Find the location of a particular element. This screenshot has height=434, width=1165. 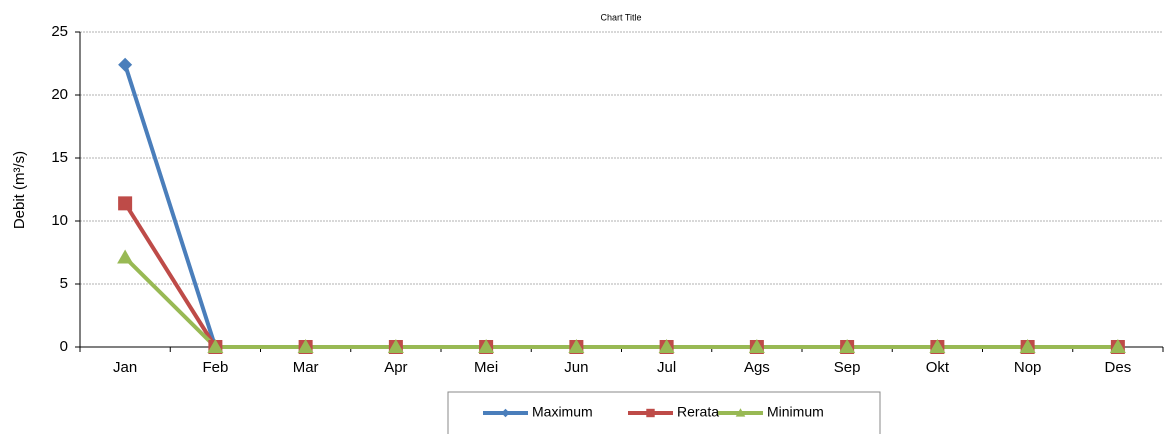

y-axis-label: Debit (m³/s) is located at coordinates (19, 190).